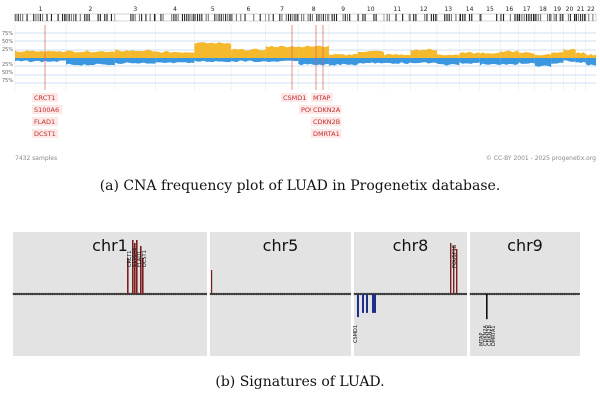  I want to click on chromosome-label-20: 20, so click(570, 9).